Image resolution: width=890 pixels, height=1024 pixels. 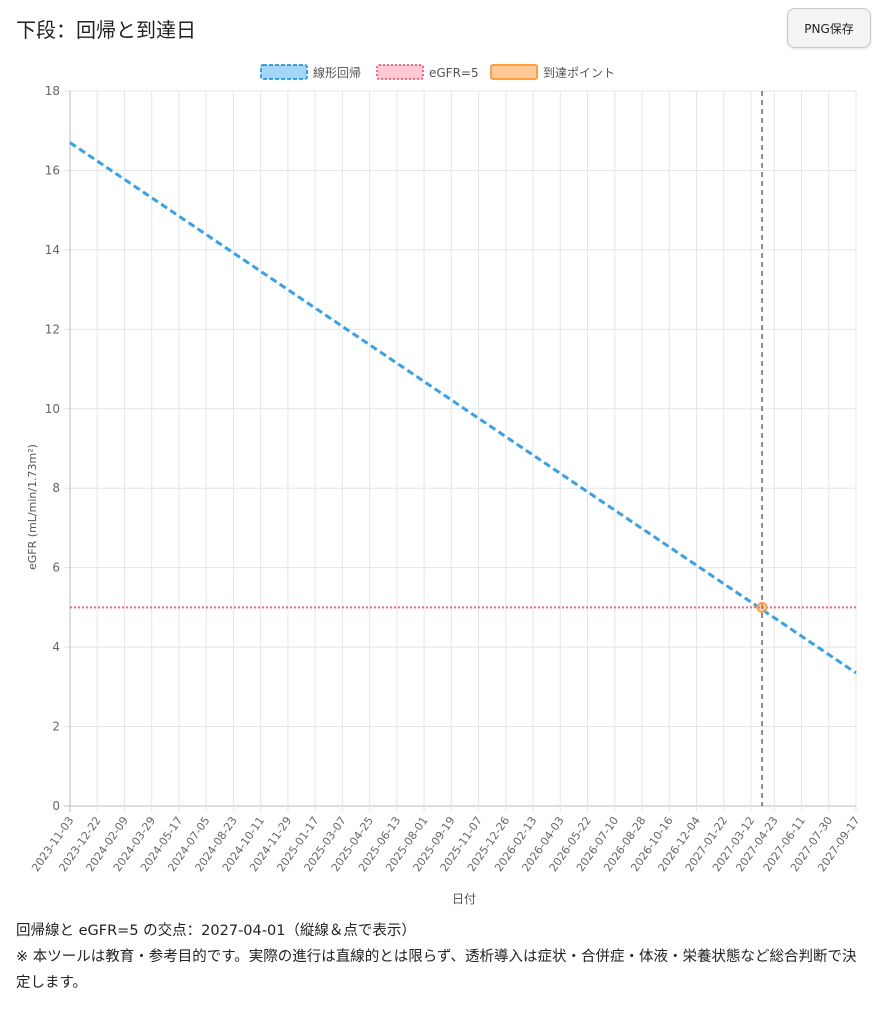 I want to click on png-save-button: PNG保存, so click(x=829, y=28).